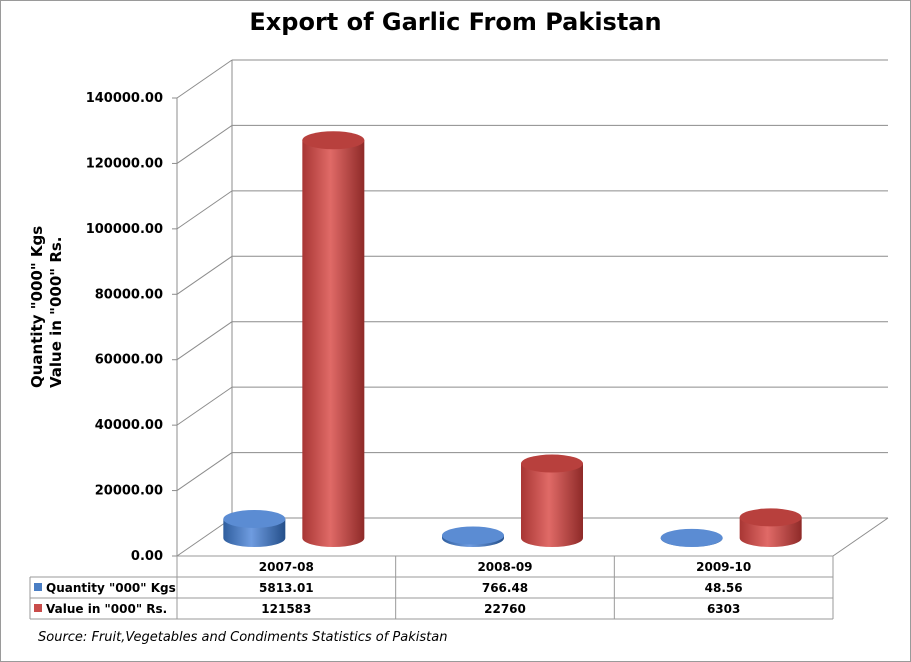  I want to click on legend-swatch-value, so click(38, 608).